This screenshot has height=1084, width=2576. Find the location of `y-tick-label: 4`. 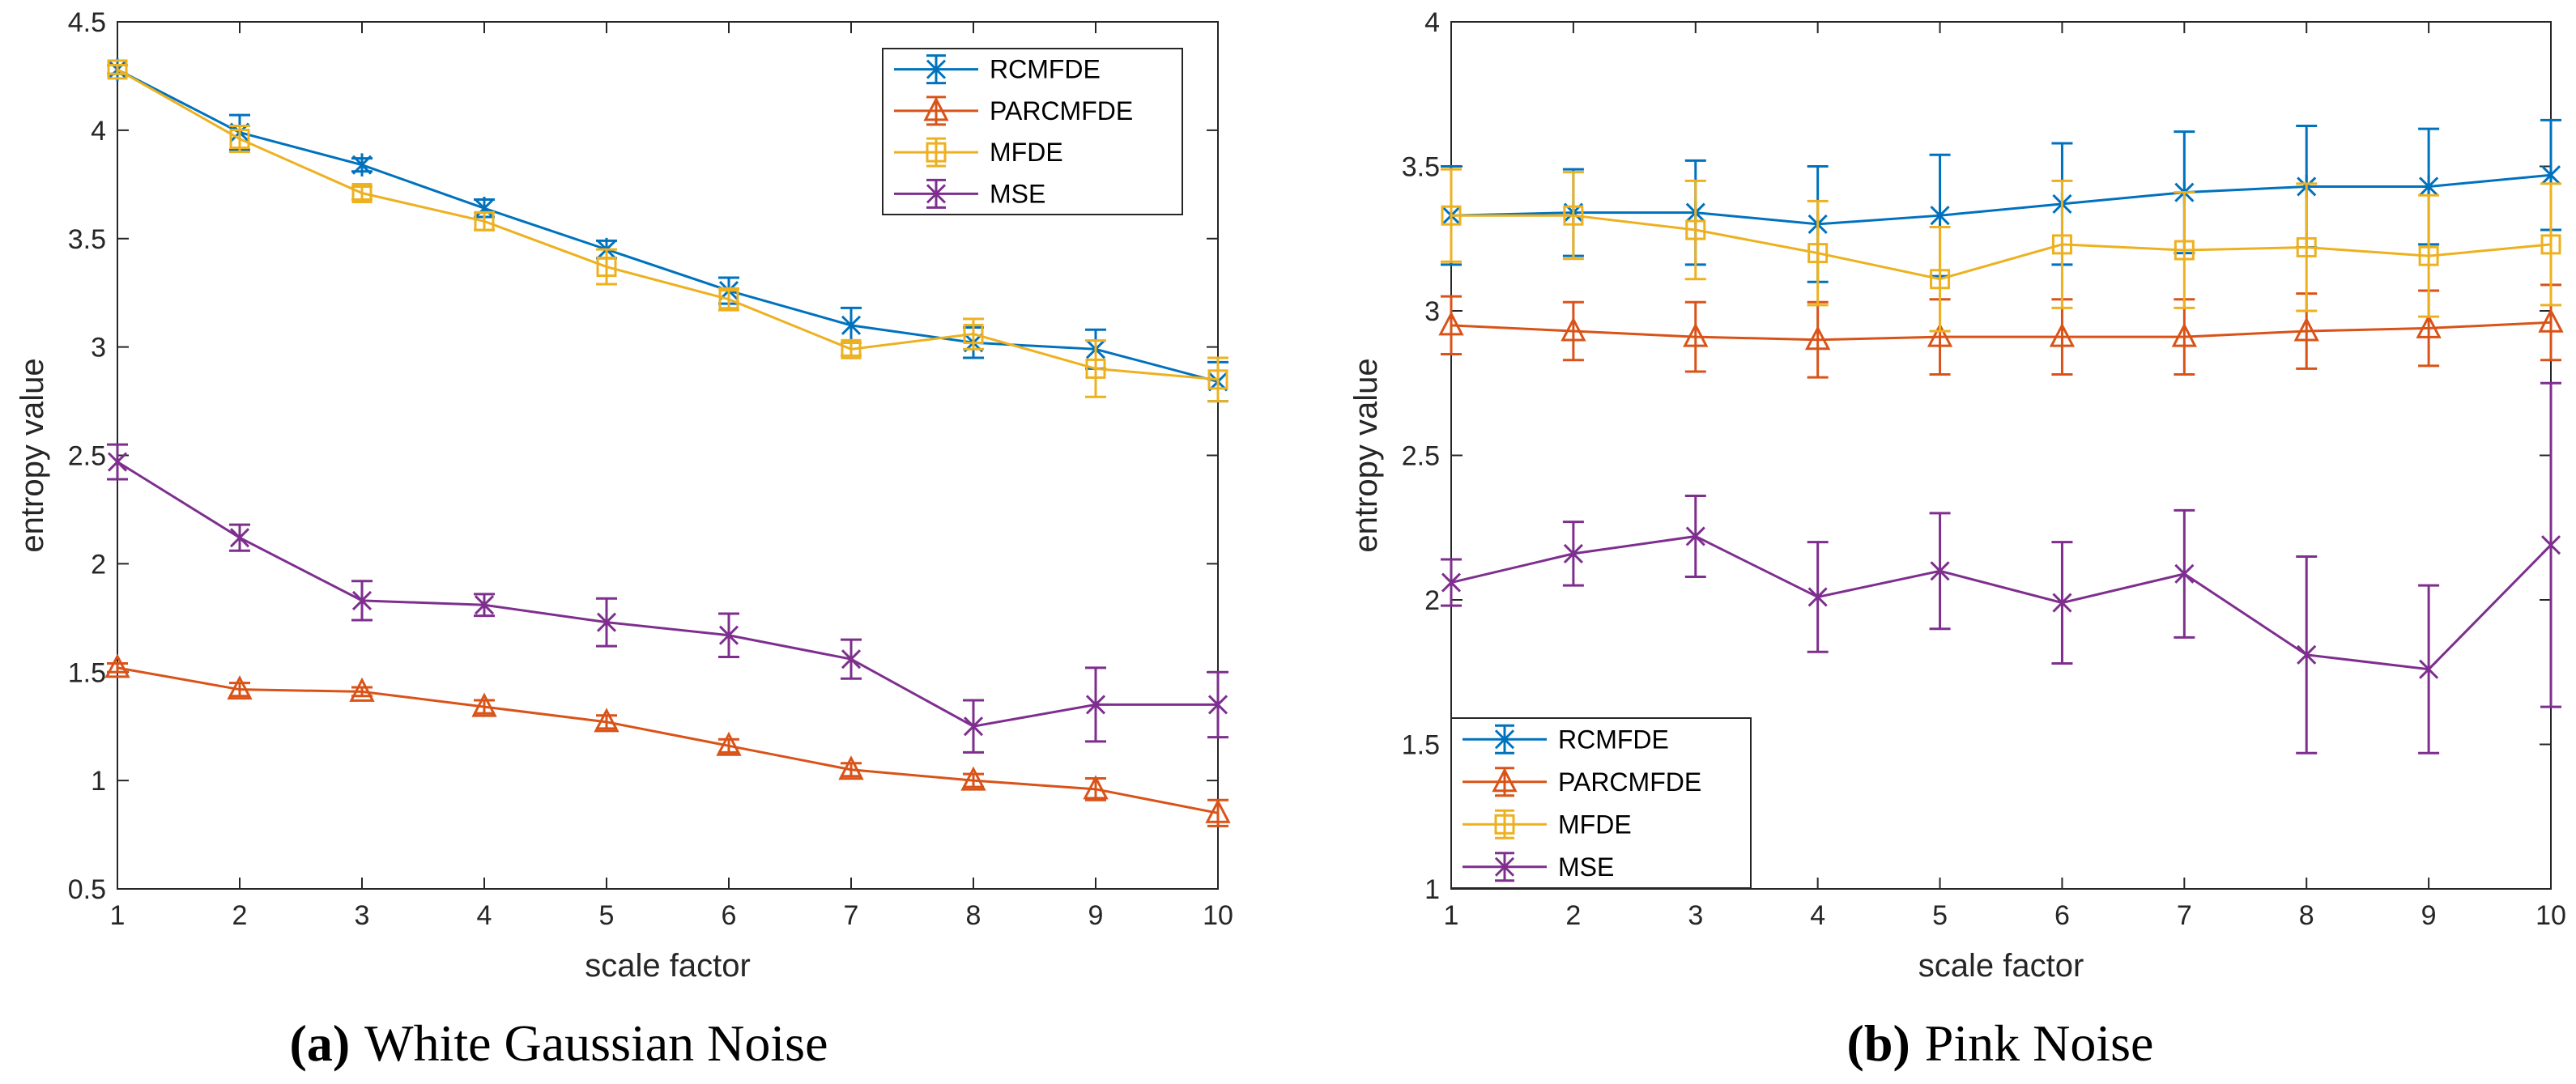

y-tick-label: 4 is located at coordinates (1432, 22).